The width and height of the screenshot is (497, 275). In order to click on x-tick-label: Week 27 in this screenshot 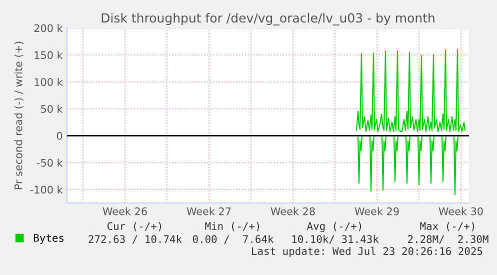, I will do `click(208, 211)`.